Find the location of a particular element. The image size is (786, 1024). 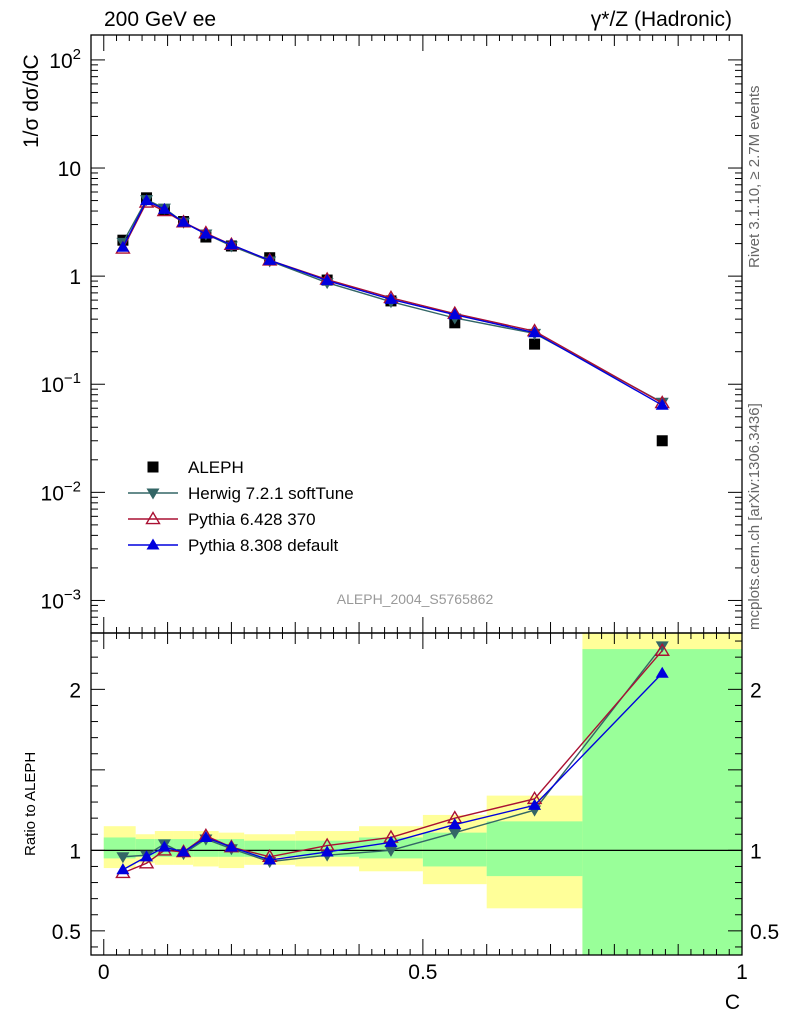

ratio-ytick-label-left-1: 1 is located at coordinates (75, 851).